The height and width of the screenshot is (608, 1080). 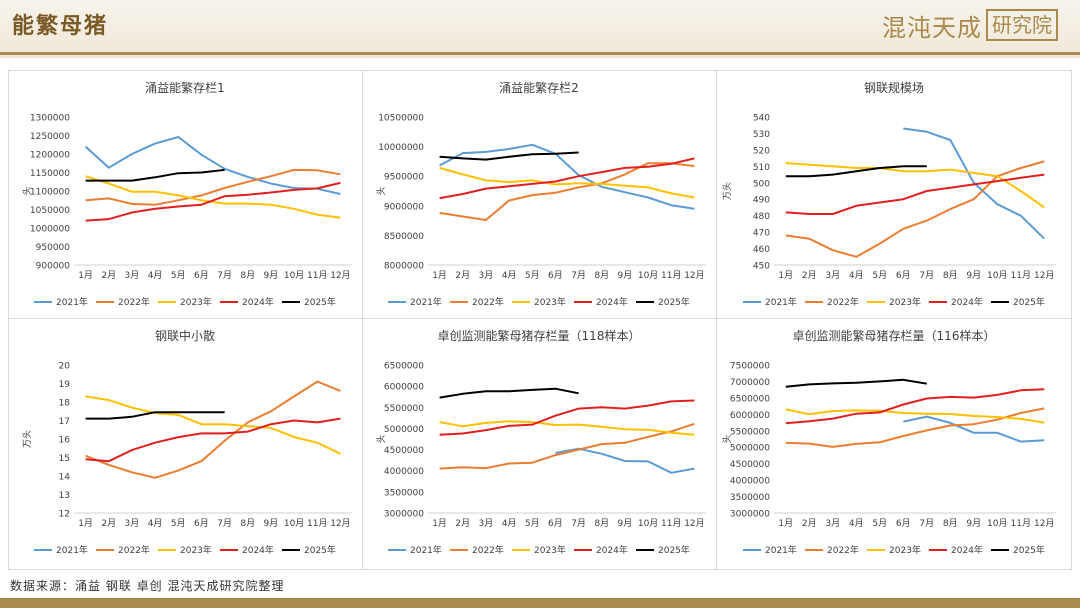 What do you see at coordinates (53, 248) in the screenshot?
I see `y-tick-label: 950000` at bounding box center [53, 248].